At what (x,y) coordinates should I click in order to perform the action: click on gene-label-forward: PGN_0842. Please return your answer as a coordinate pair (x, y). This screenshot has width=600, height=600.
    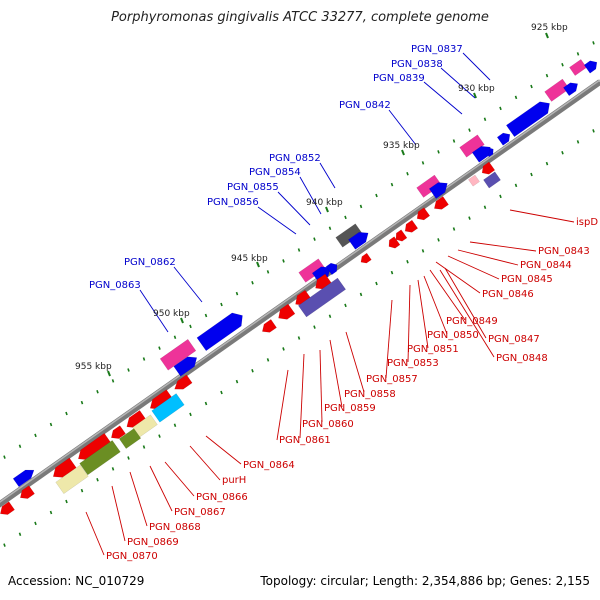
    Looking at the image, I should click on (365, 105).